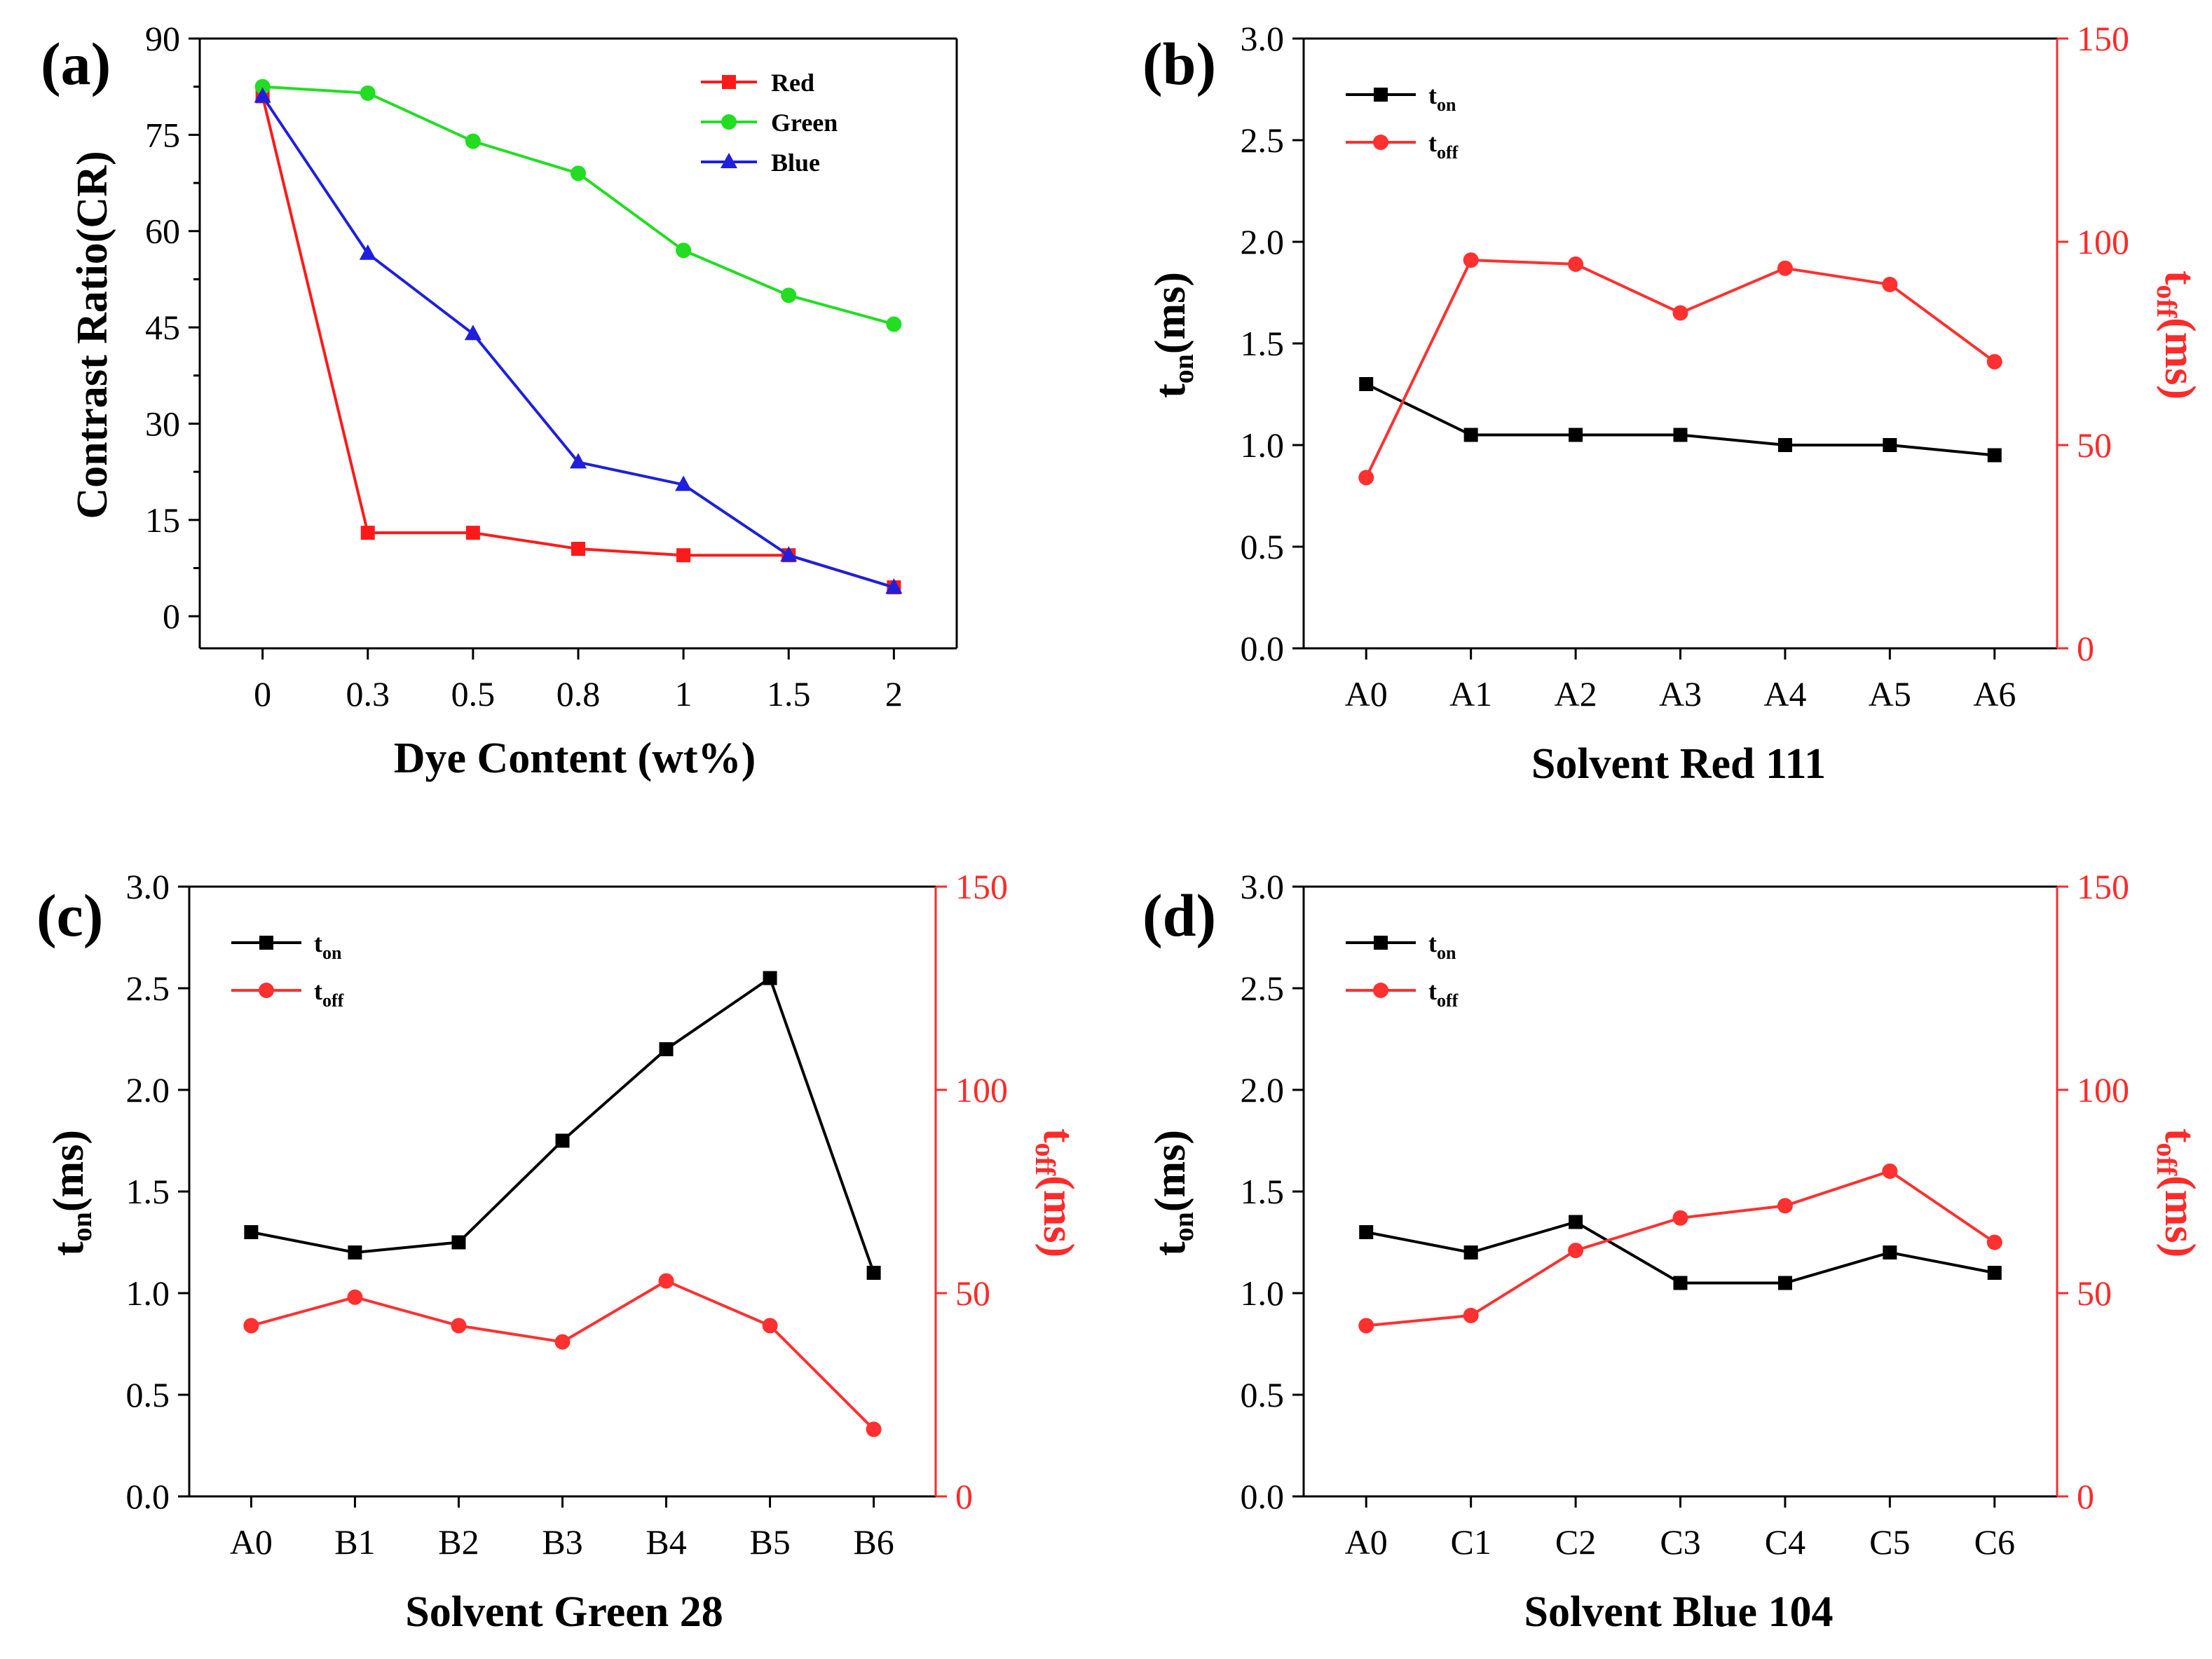 The height and width of the screenshot is (1659, 2212). Describe the element at coordinates (769, 1542) in the screenshot. I see `x-tick-label: B5` at that location.